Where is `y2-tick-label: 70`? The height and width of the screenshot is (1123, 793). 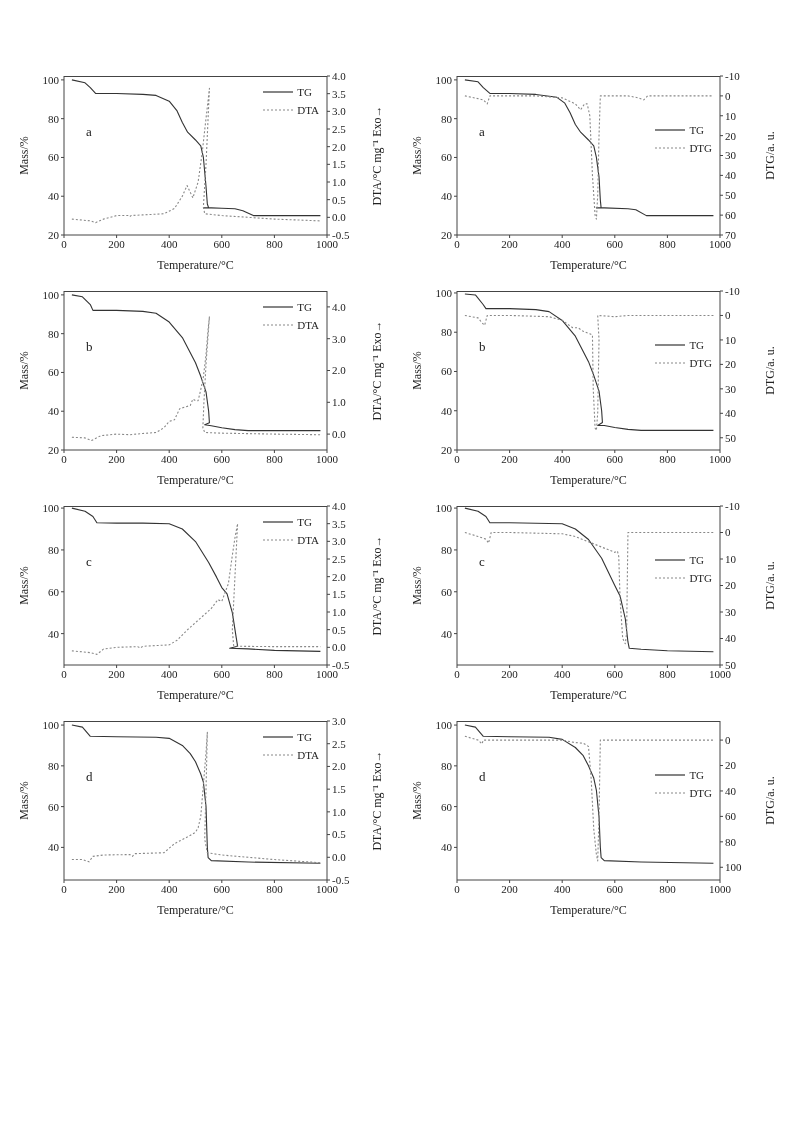 y2-tick-label: 70 is located at coordinates (731, 234).